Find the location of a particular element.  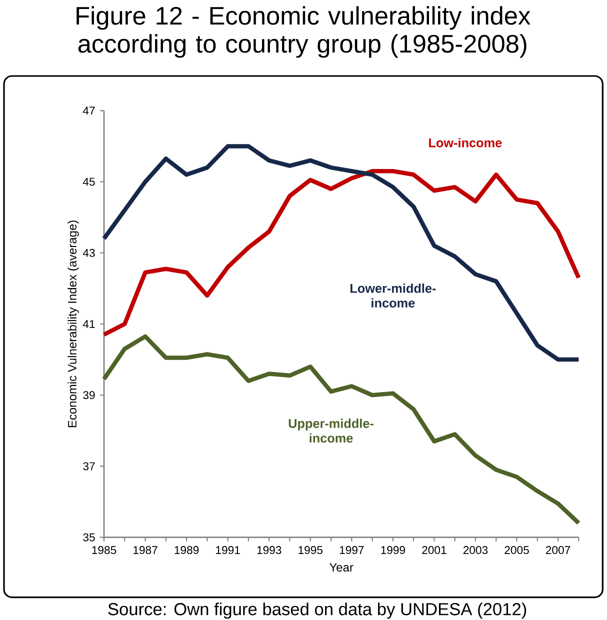

x-tick-label: 1989 is located at coordinates (186, 550).